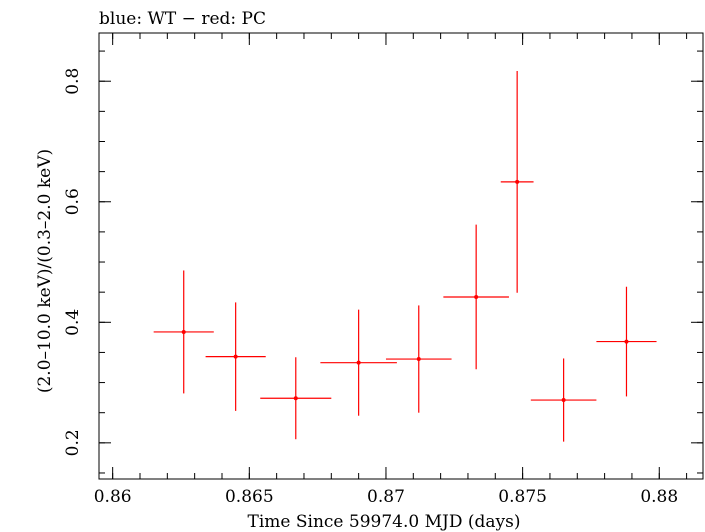  I want to click on x-axis-label: Time Since 59974.0 MJD (days), so click(384, 522).